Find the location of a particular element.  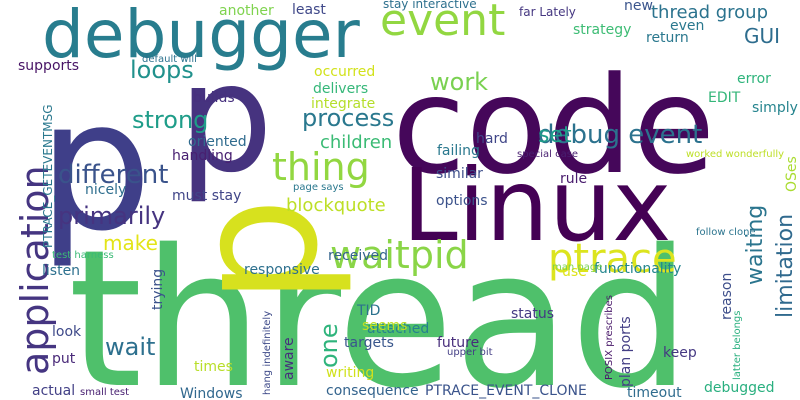

word-options: options is located at coordinates (462, 201).